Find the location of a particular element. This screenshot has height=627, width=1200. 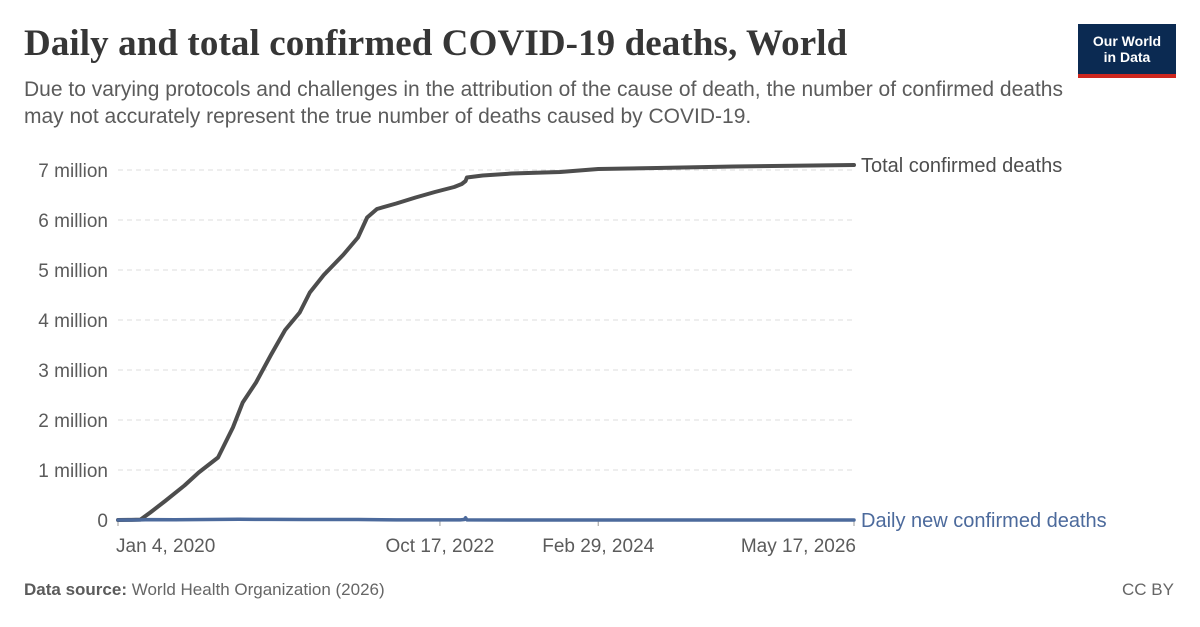

logo-line-1: Our World is located at coordinates (1127, 41).